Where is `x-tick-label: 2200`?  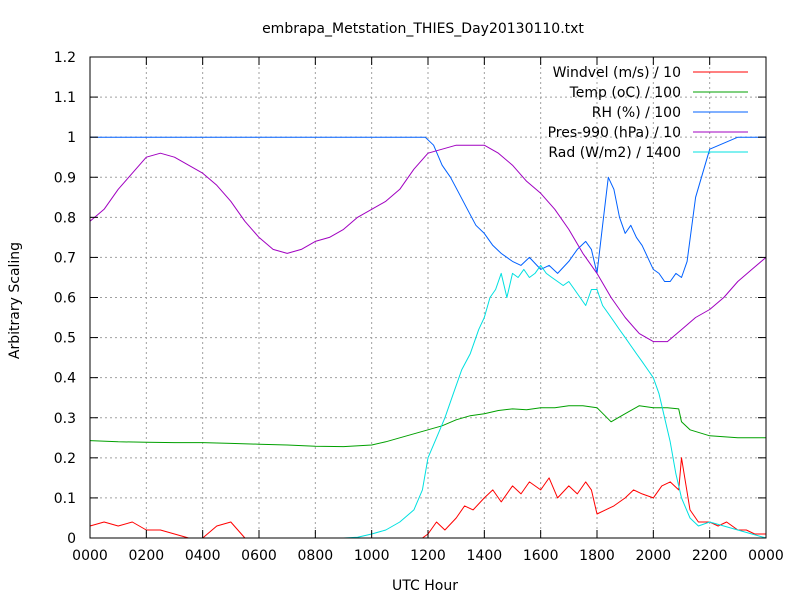 x-tick-label: 2200 is located at coordinates (710, 556).